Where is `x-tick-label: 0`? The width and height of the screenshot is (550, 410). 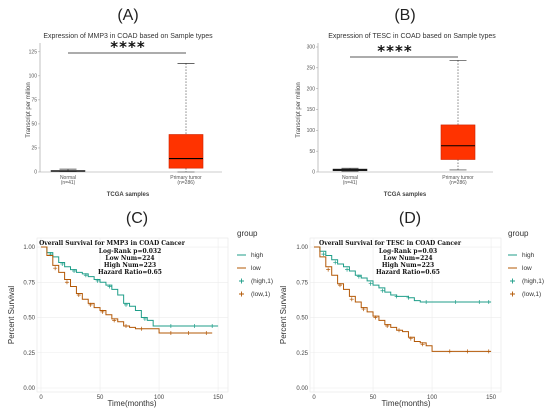
x-tick-label: 0 is located at coordinates (41, 398).